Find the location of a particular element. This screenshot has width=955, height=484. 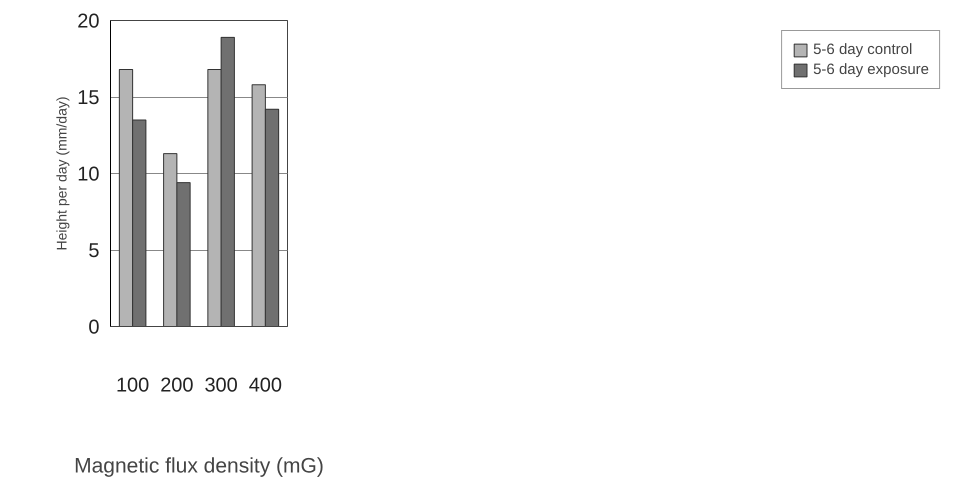

x-axis-title: Magnetic flux density (mG) is located at coordinates (199, 466).